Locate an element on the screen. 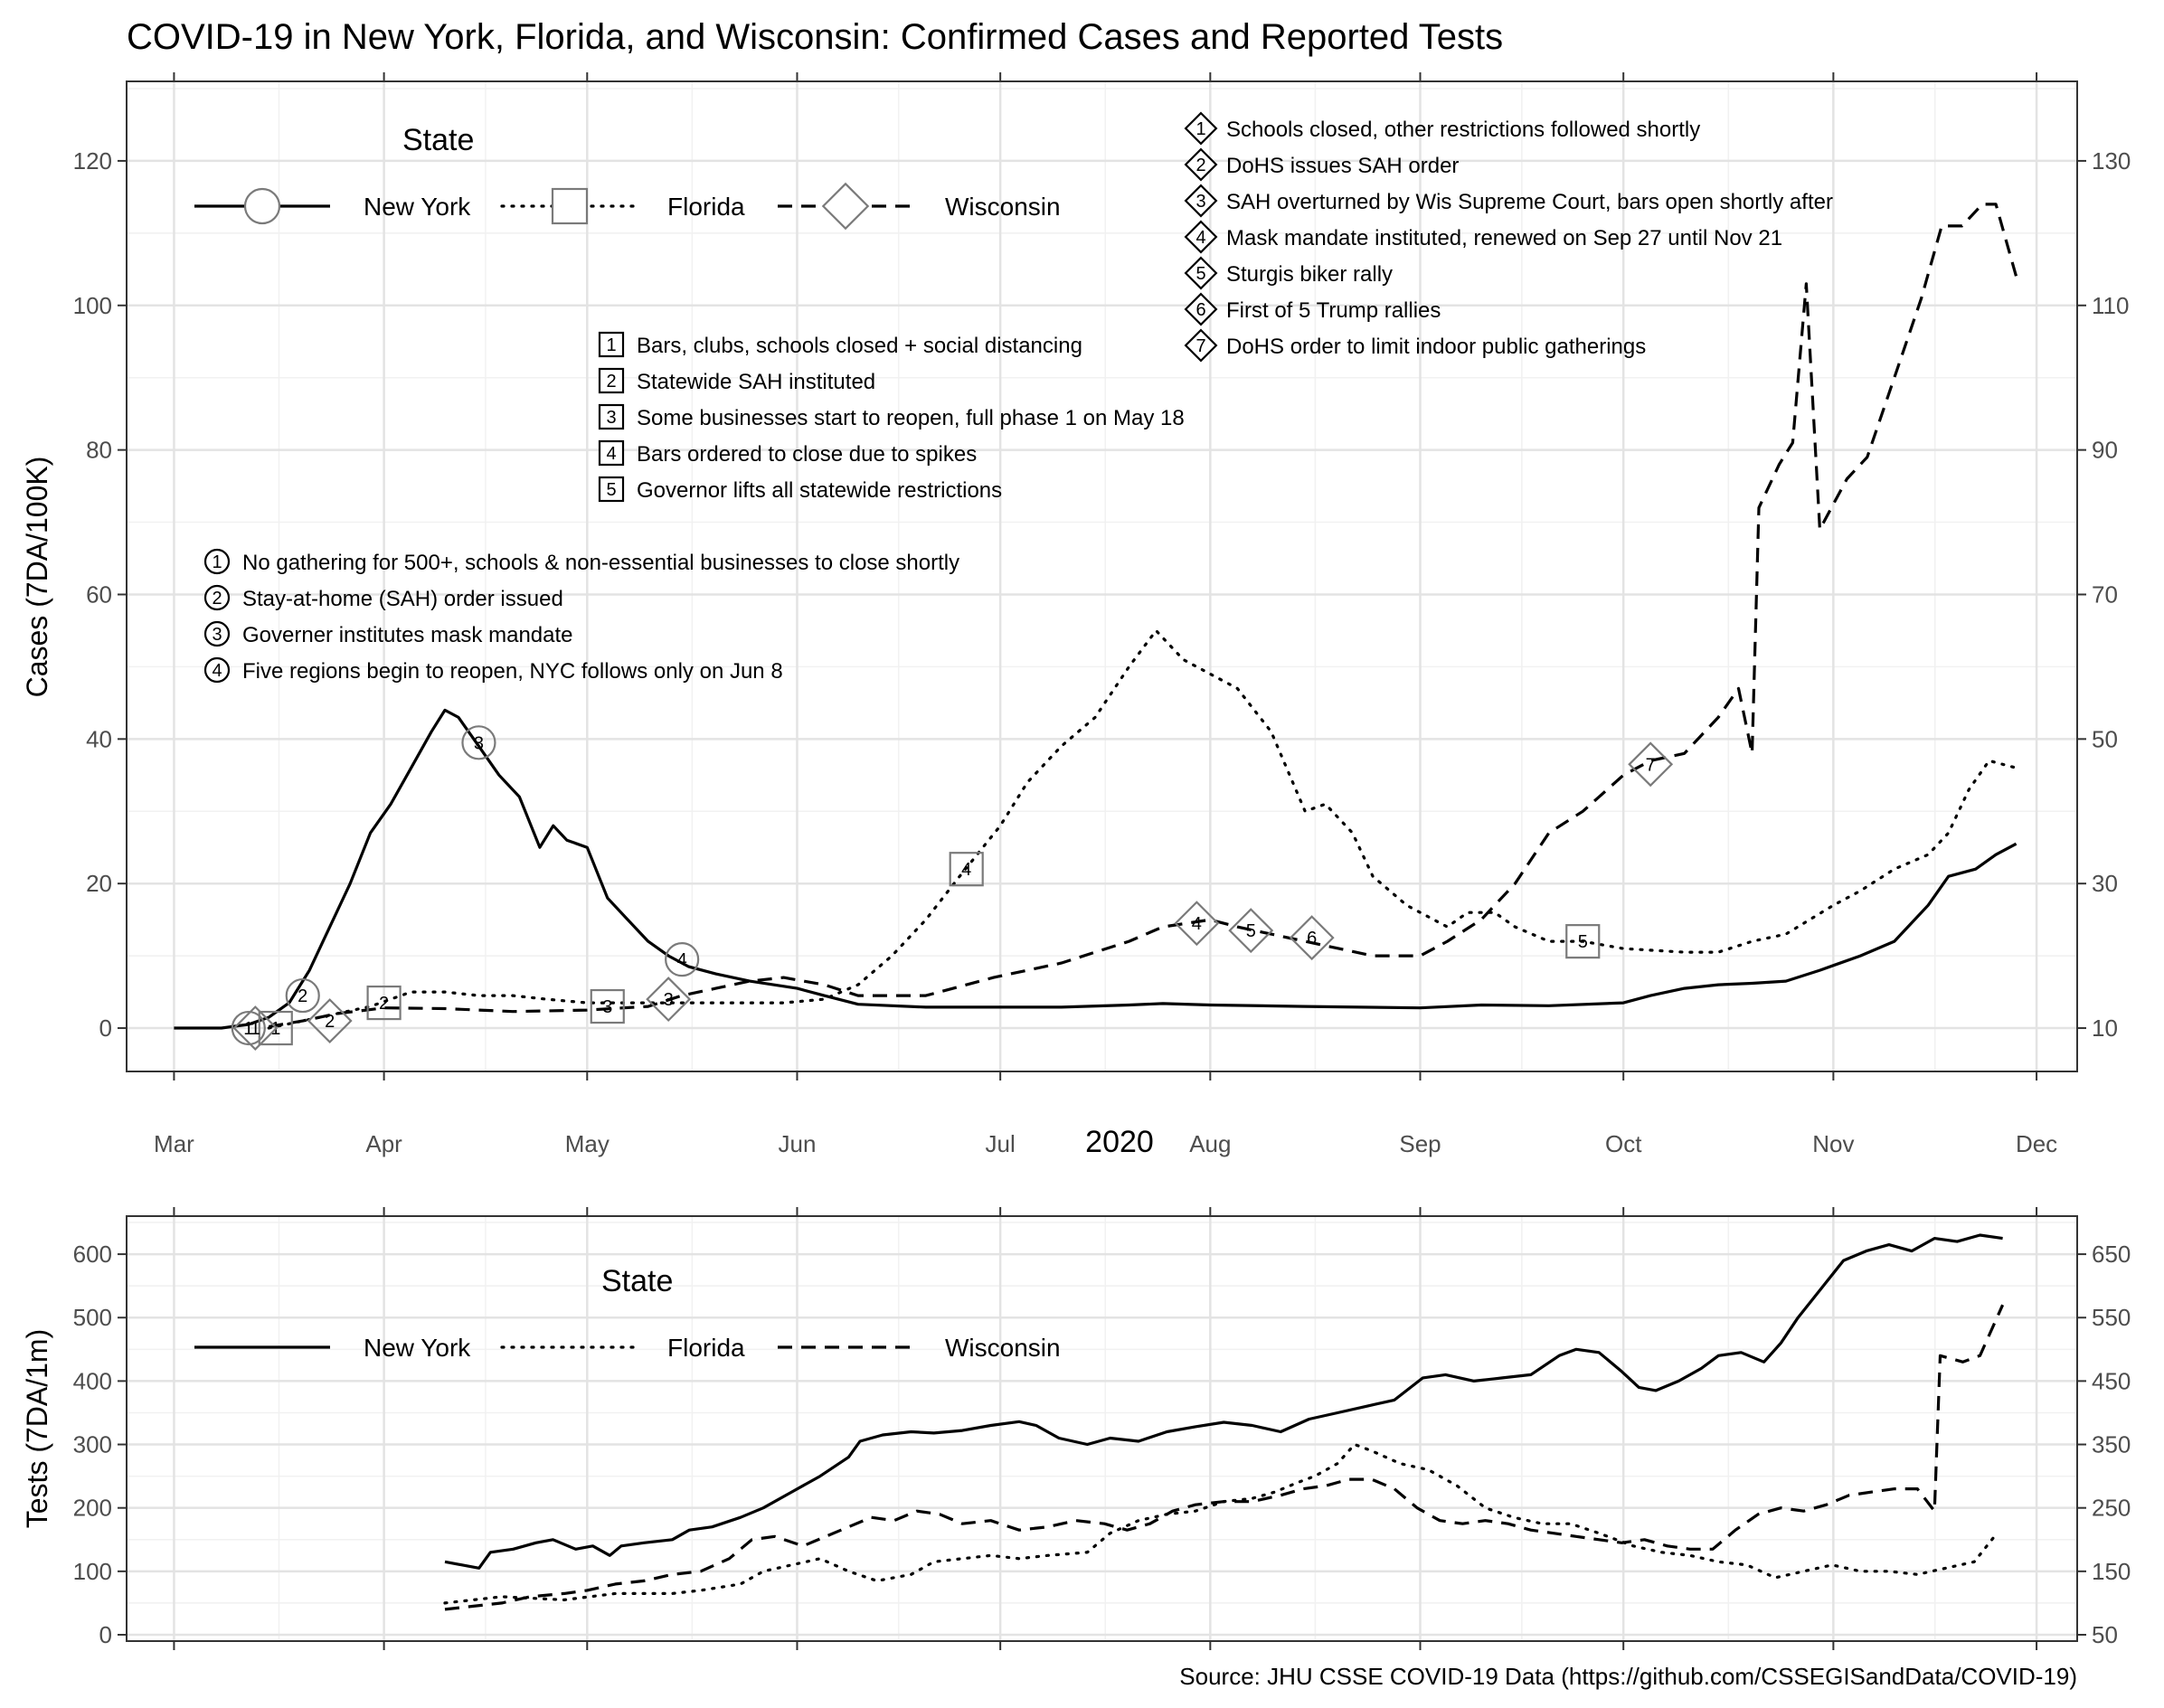  y2-tick-label: 250 is located at coordinates (2111, 1508).